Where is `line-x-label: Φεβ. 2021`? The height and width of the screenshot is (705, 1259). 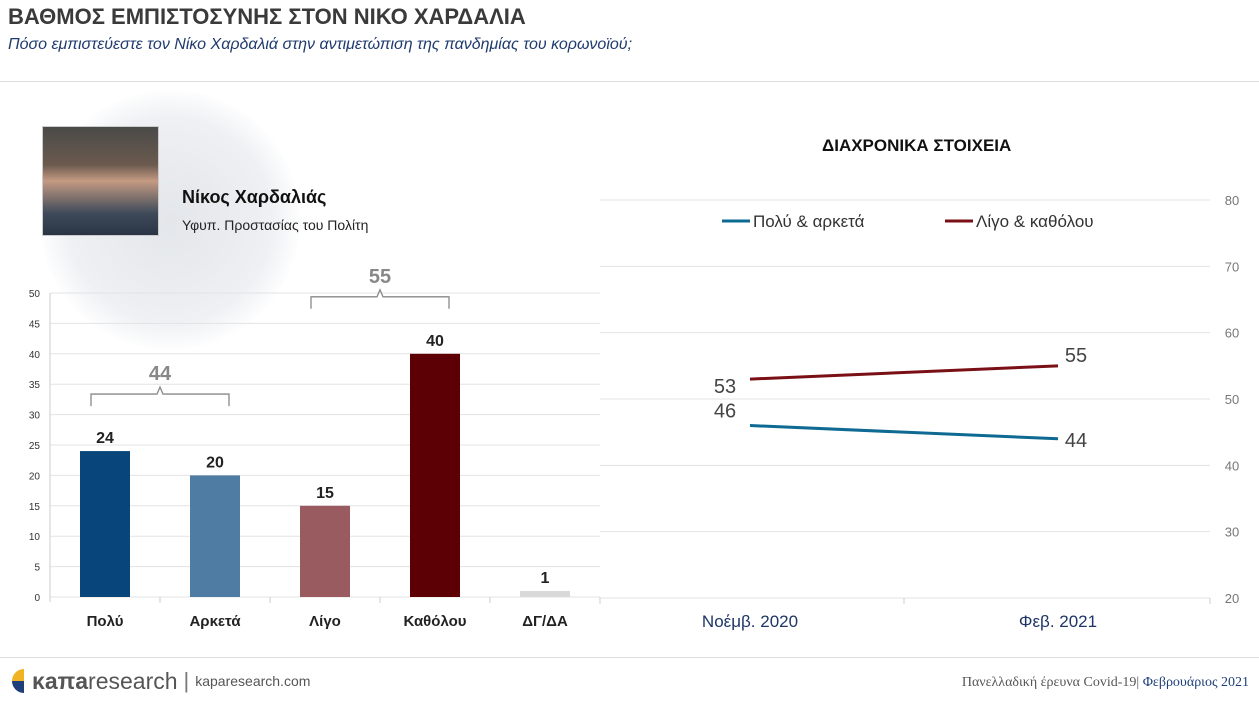 line-x-label: Φεβ. 2021 is located at coordinates (1058, 621).